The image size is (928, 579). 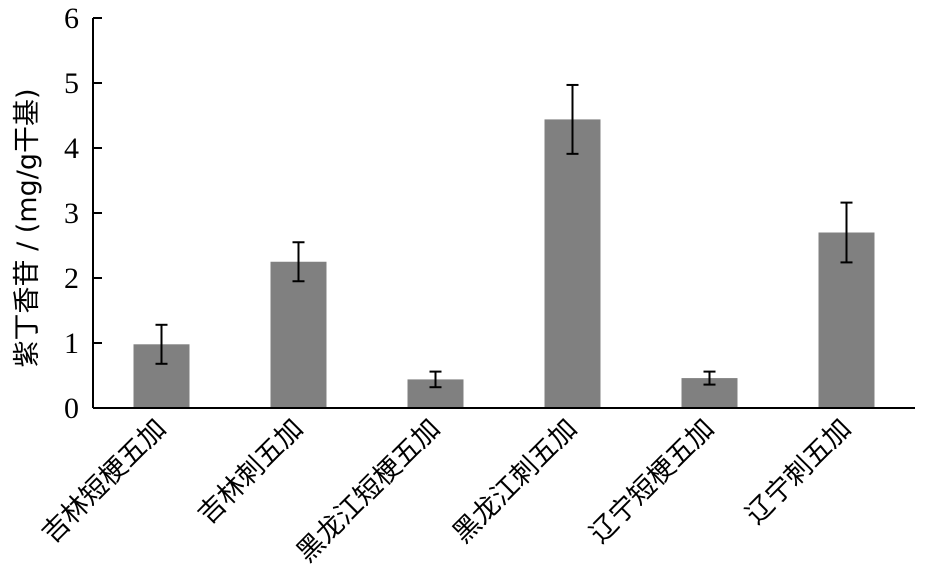 What do you see at coordinates (71, 18) in the screenshot?
I see `y-tick-label: 6` at bounding box center [71, 18].